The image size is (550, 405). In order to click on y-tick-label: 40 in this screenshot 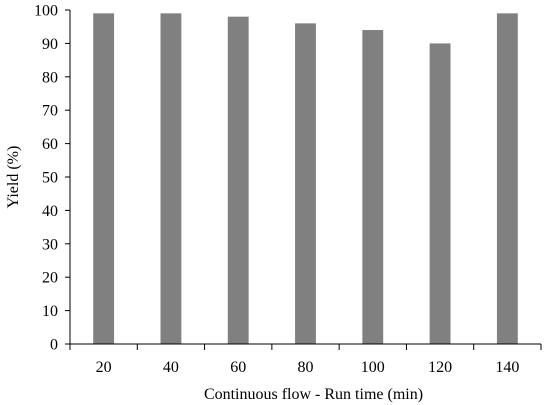, I will do `click(50, 211)`.